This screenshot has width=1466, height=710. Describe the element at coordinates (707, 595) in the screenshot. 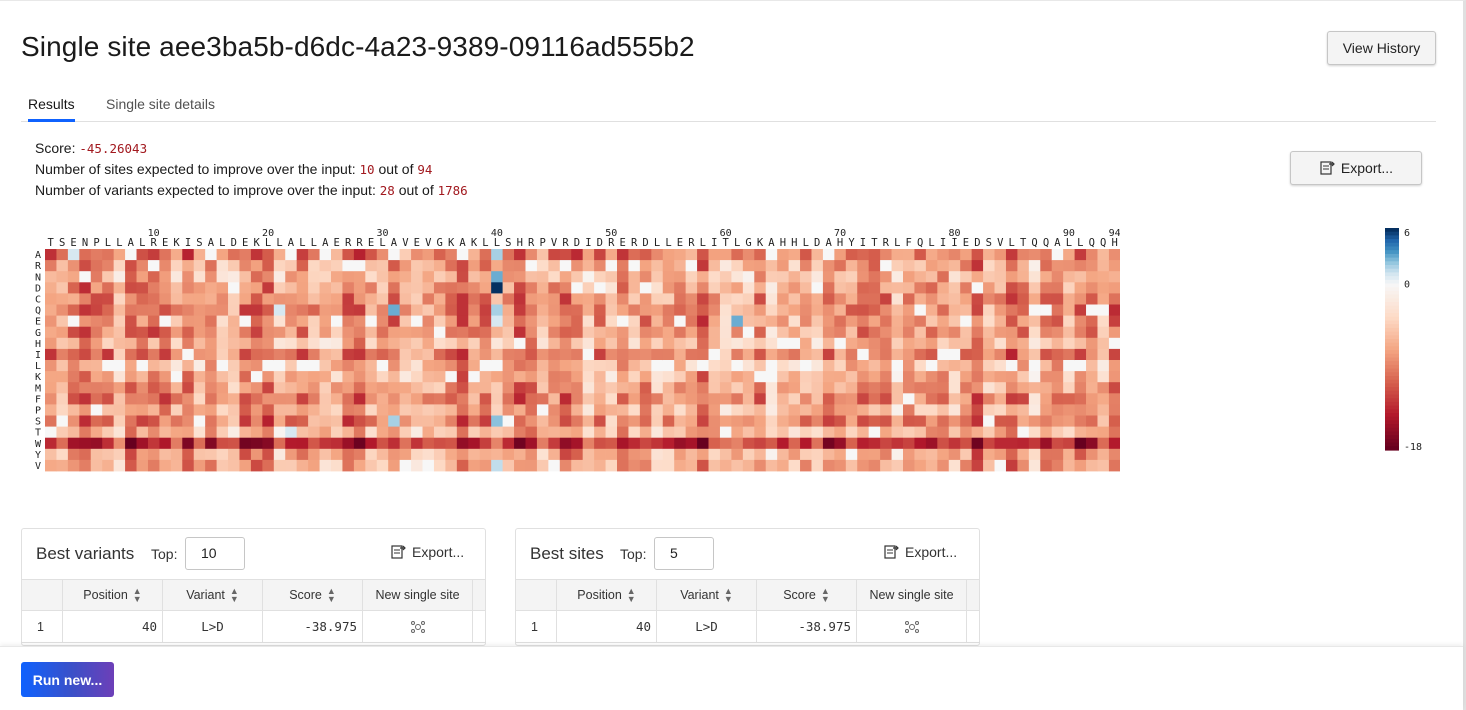

I see `column-header-variant: Variant ▲ ▼` at that location.